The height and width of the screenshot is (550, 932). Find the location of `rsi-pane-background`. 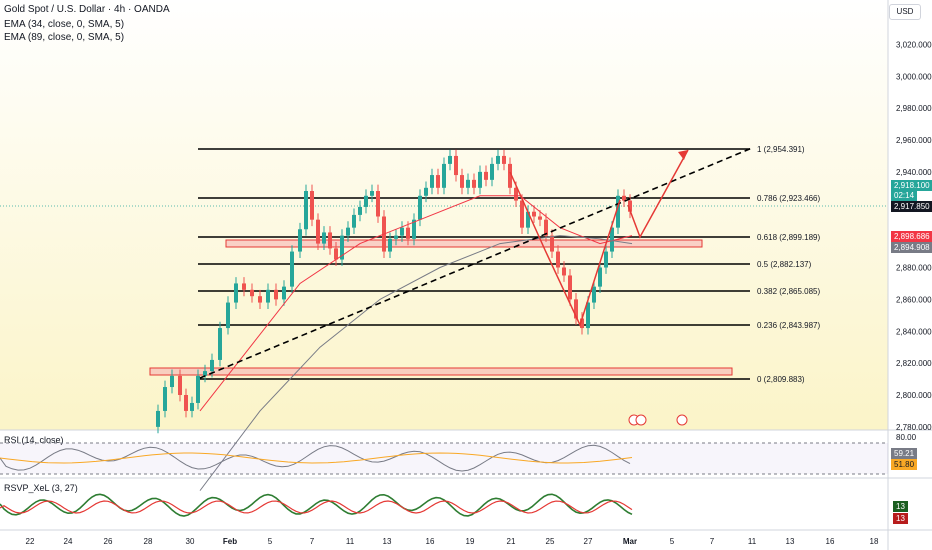

rsi-pane-background is located at coordinates (444, 454).